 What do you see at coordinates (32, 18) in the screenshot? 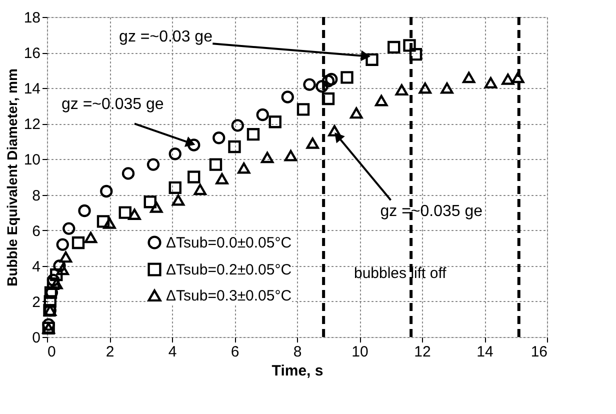
I see `y-tick-label: 18` at bounding box center [32, 18].